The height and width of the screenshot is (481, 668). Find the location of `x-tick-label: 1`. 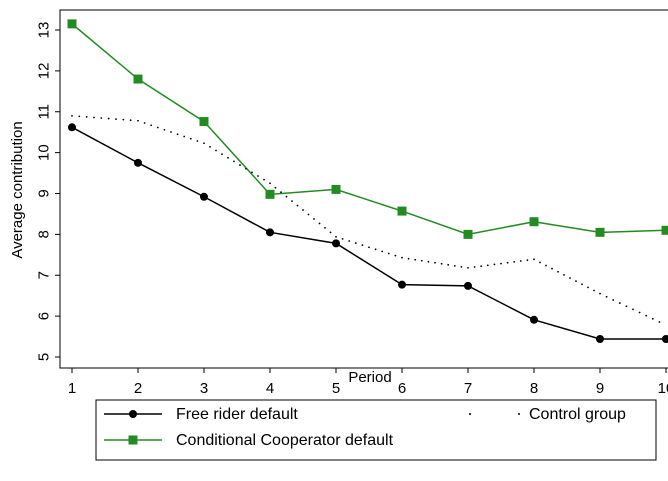

x-tick-label: 1 is located at coordinates (72, 388).